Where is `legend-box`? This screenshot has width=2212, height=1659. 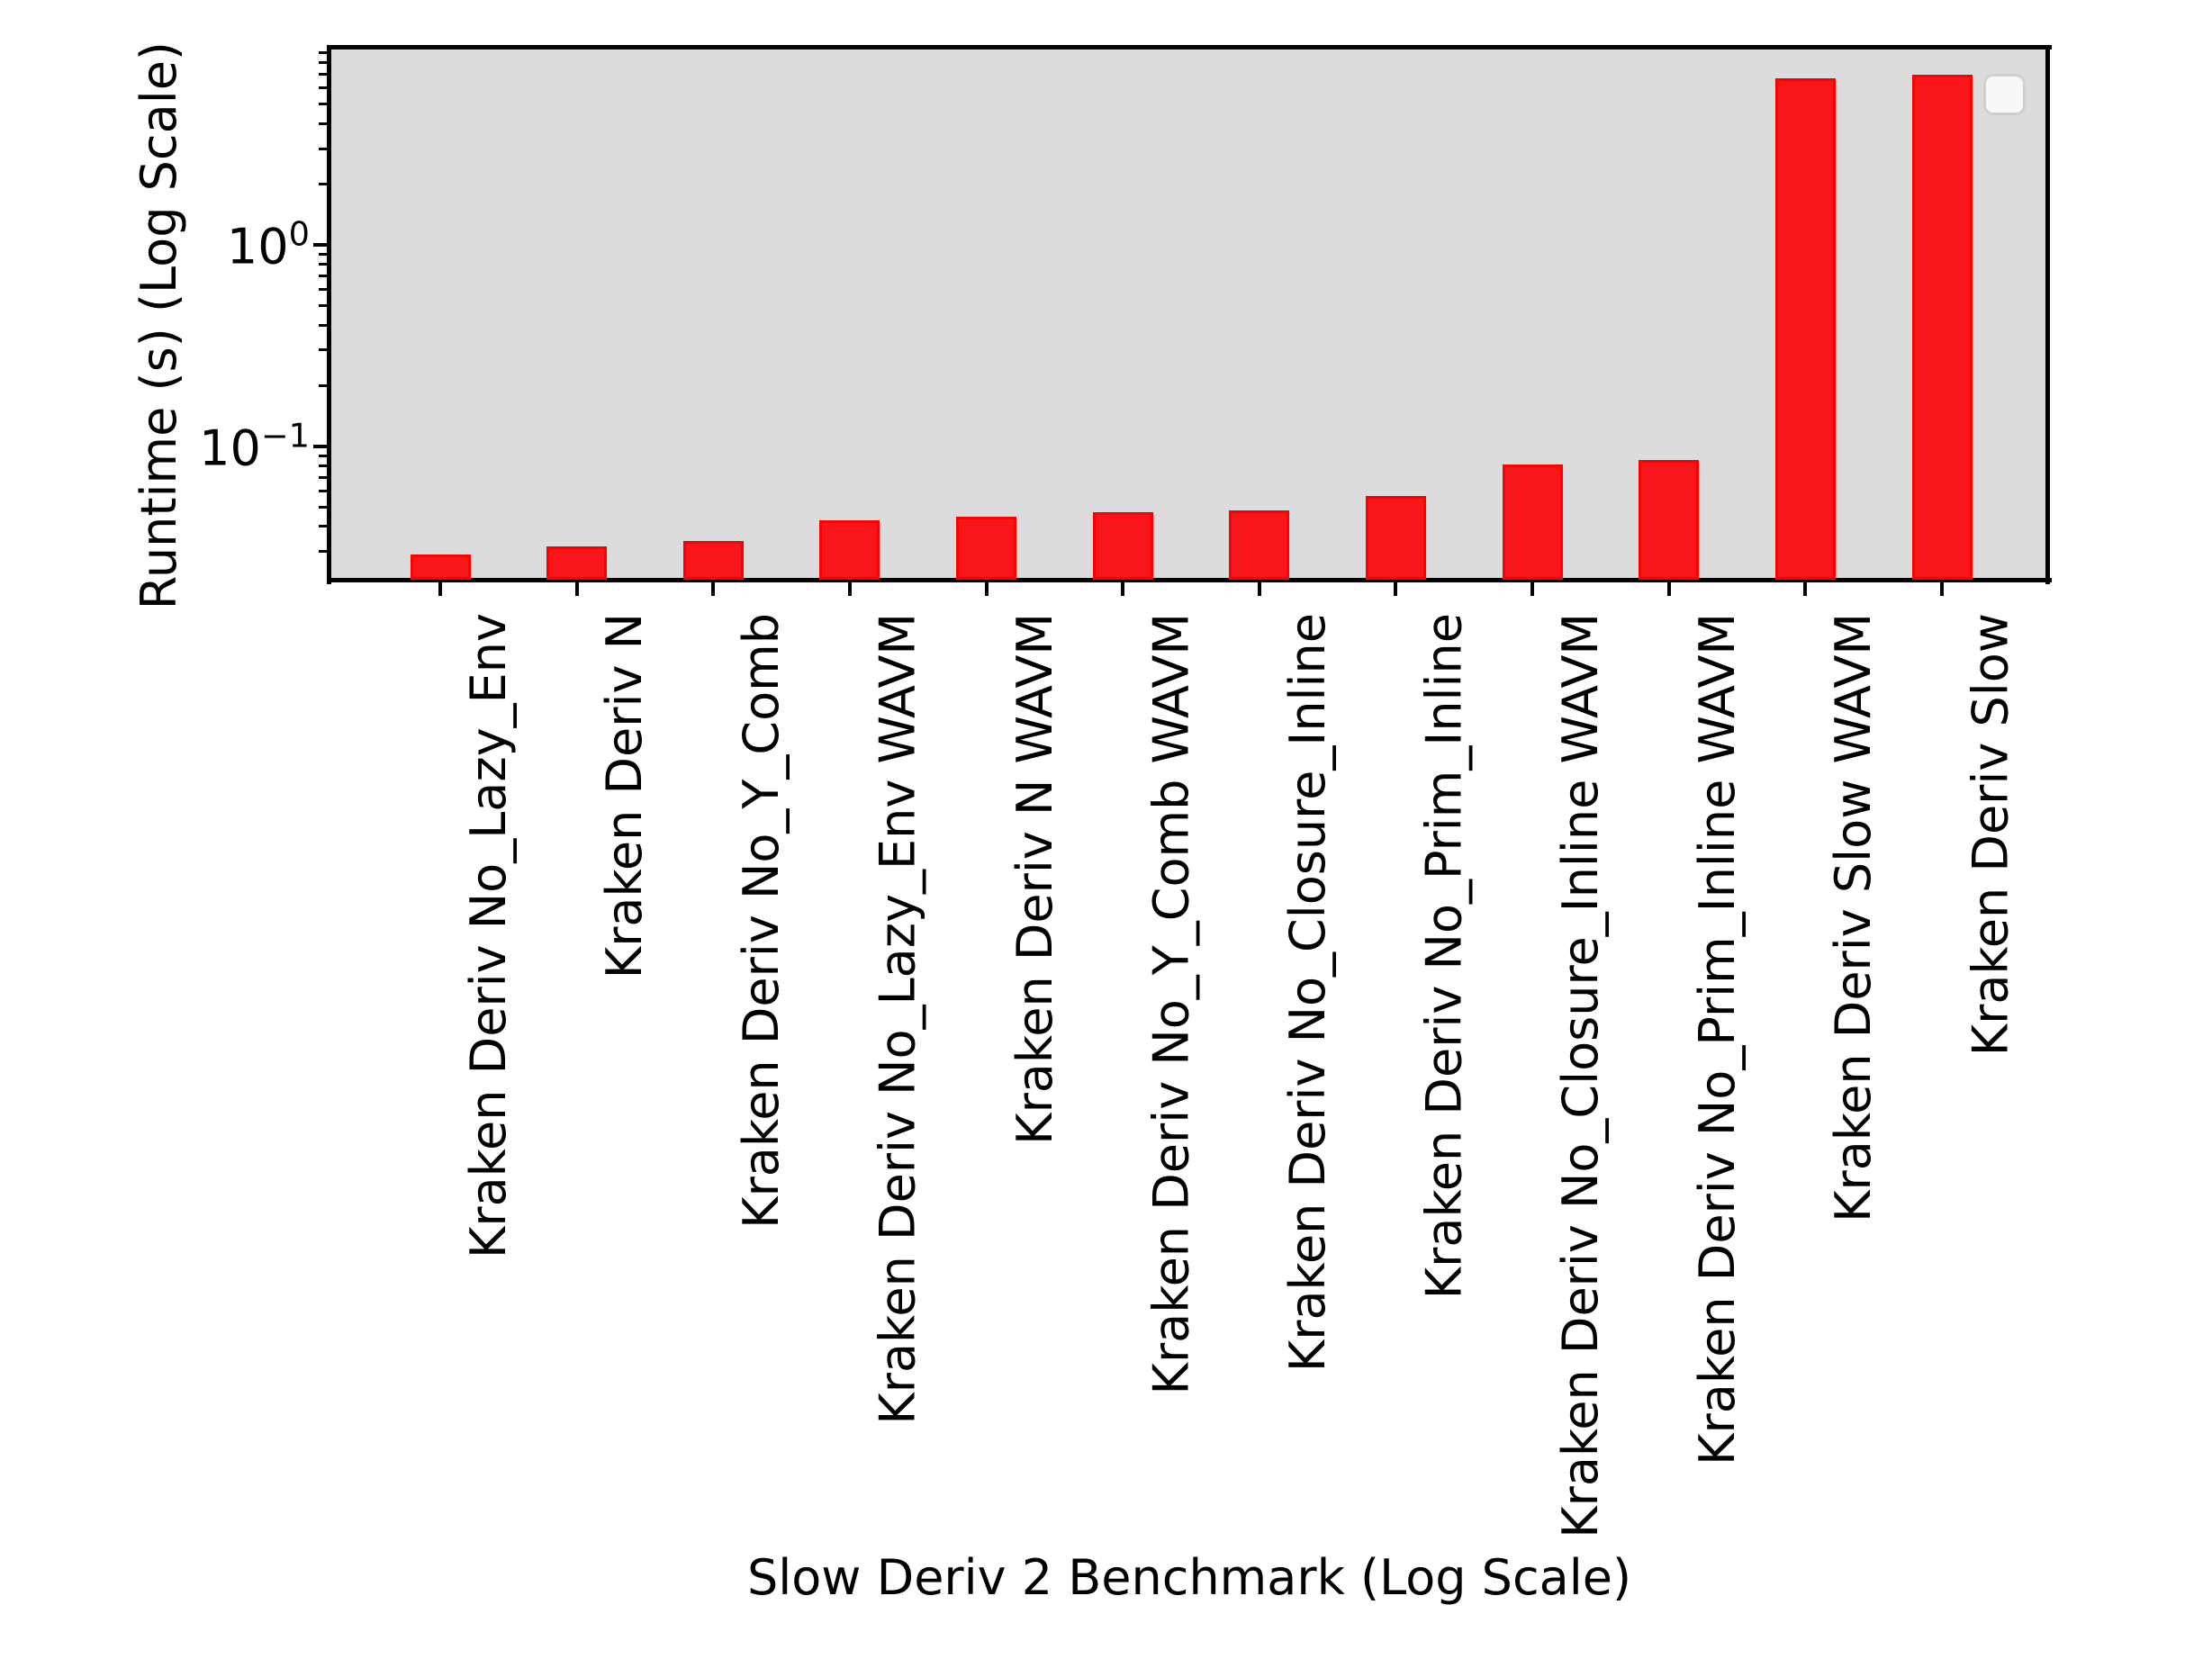 legend-box is located at coordinates (2004, 94).